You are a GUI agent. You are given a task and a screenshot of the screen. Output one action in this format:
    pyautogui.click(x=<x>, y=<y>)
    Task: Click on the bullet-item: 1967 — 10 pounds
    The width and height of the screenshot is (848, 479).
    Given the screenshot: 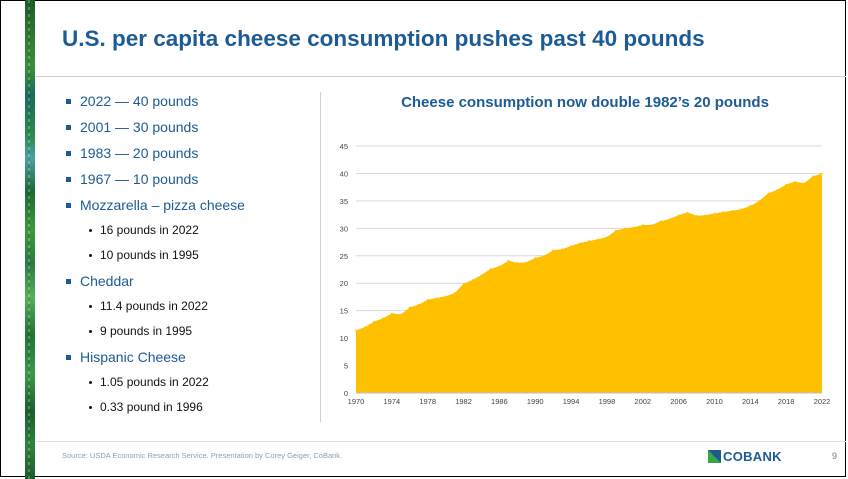 What is the action you would take?
    pyautogui.click(x=189, y=179)
    